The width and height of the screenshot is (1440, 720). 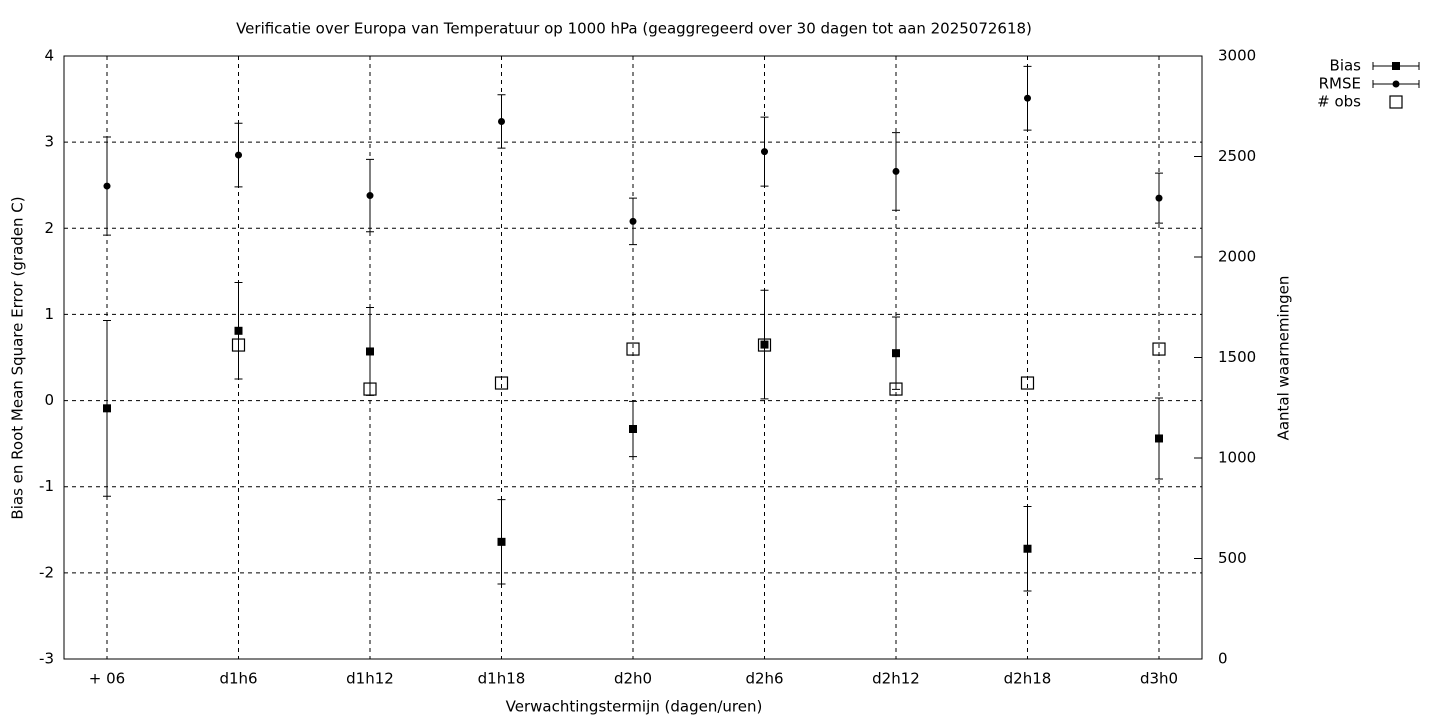 What do you see at coordinates (1237, 56) in the screenshot?
I see `y2-tick-label: 3000` at bounding box center [1237, 56].